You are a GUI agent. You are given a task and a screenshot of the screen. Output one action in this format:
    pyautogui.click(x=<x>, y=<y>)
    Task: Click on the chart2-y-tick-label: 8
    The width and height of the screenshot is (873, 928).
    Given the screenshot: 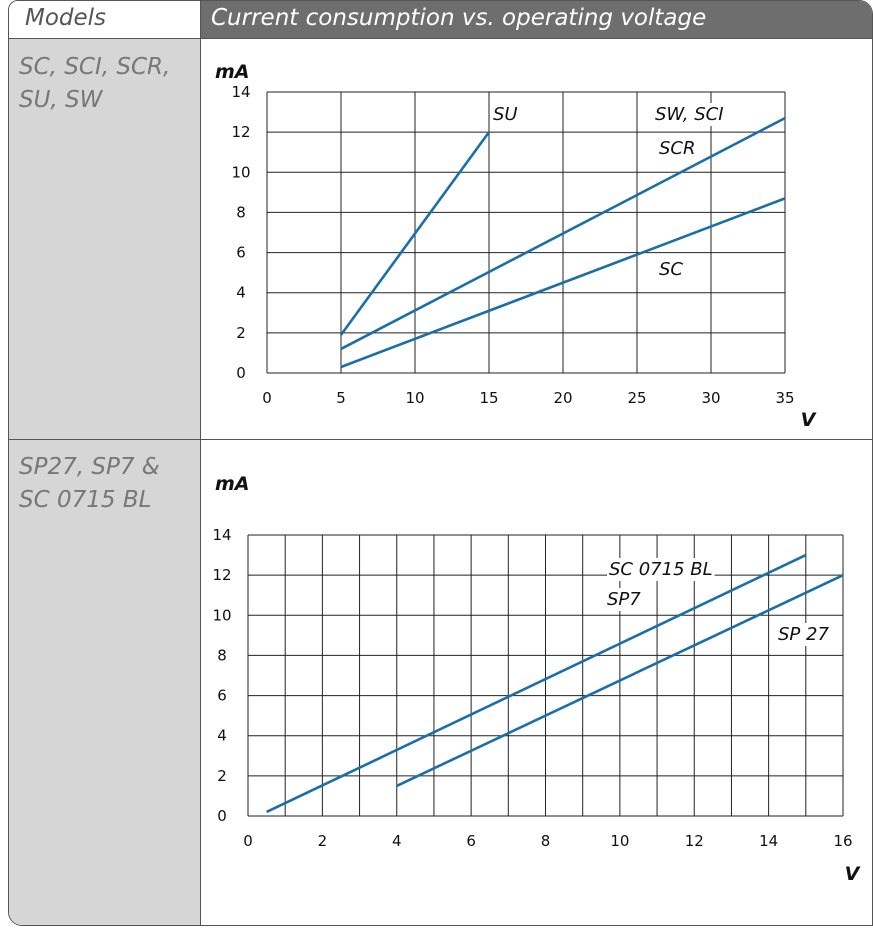 What is the action you would take?
    pyautogui.click(x=222, y=655)
    